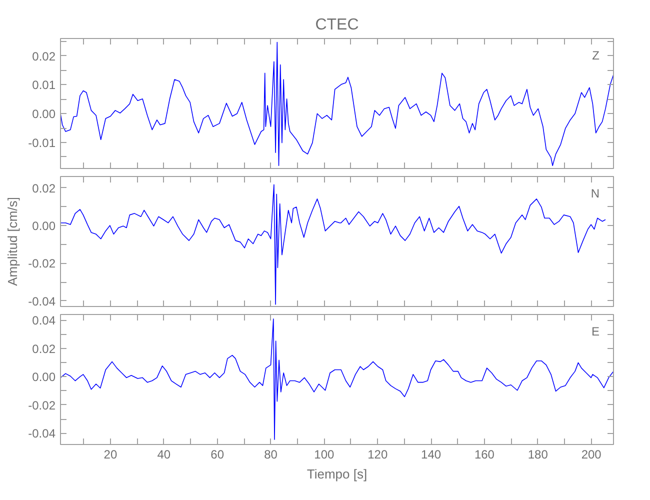 The height and width of the screenshot is (500, 650). I want to click on annotation: Z, so click(596, 55).